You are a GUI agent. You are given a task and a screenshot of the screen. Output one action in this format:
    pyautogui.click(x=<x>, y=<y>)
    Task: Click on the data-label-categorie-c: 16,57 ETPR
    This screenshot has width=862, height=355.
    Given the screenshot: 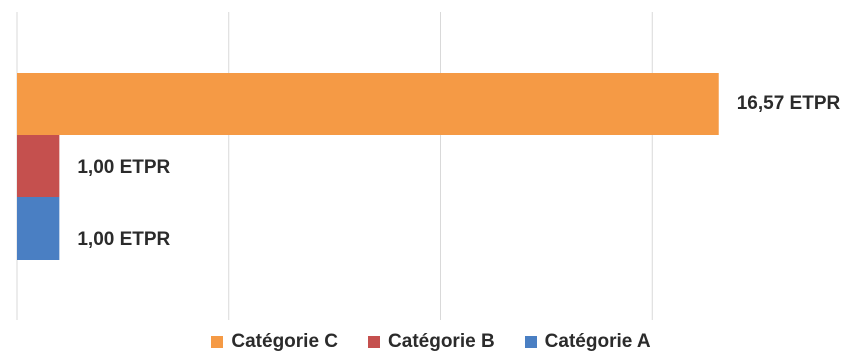 What is the action you would take?
    pyautogui.click(x=789, y=103)
    